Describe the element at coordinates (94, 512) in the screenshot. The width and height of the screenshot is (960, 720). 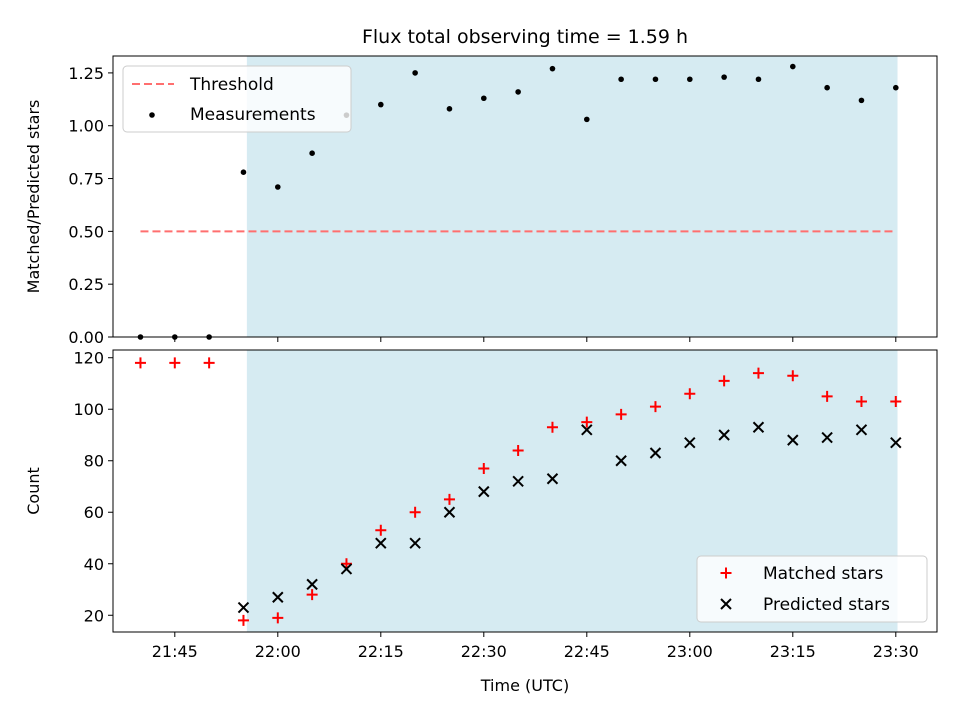
I see `y-tick-label: 60` at that location.